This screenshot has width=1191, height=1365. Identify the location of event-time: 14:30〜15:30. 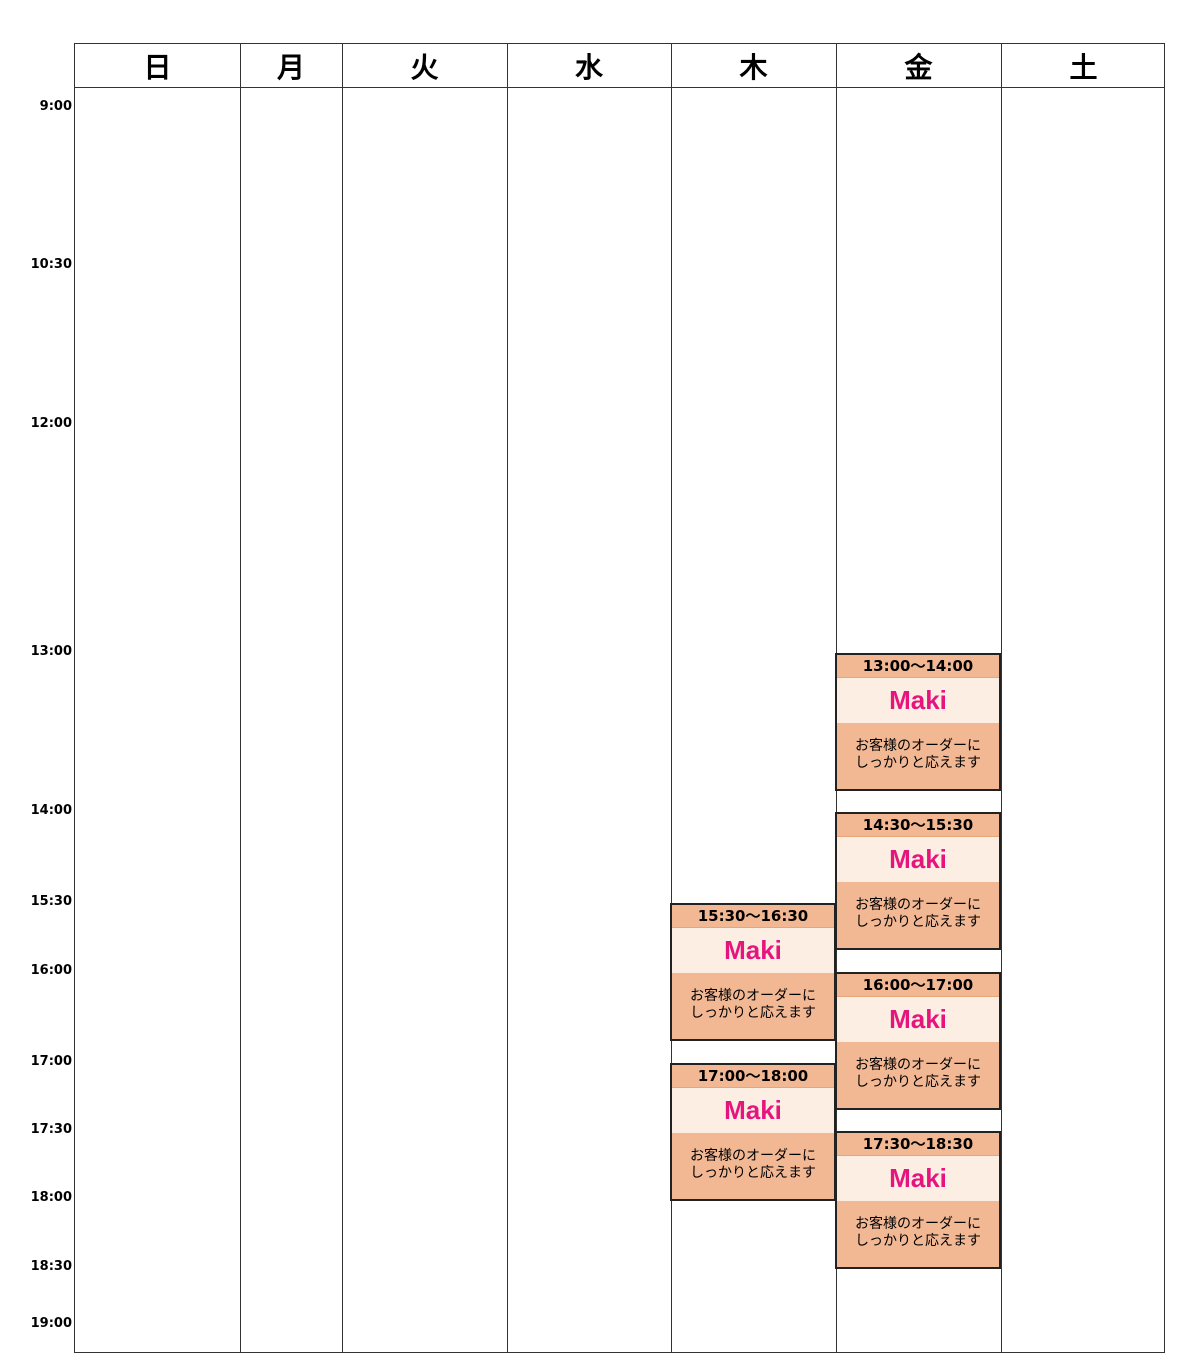
(918, 825).